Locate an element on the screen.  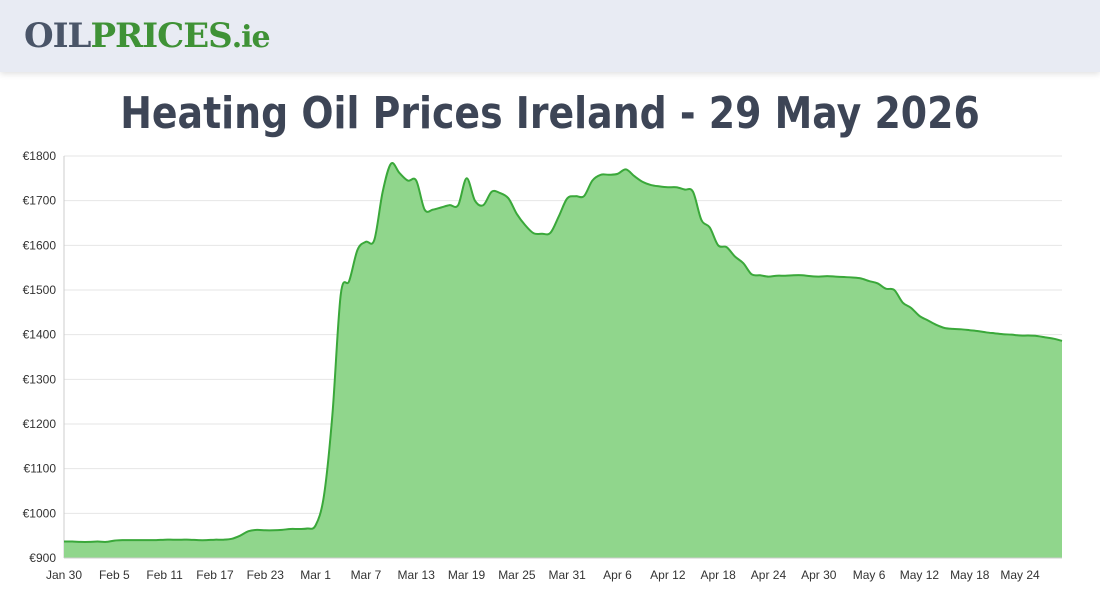
y-tick-label: €1600 is located at coordinates (40, 245).